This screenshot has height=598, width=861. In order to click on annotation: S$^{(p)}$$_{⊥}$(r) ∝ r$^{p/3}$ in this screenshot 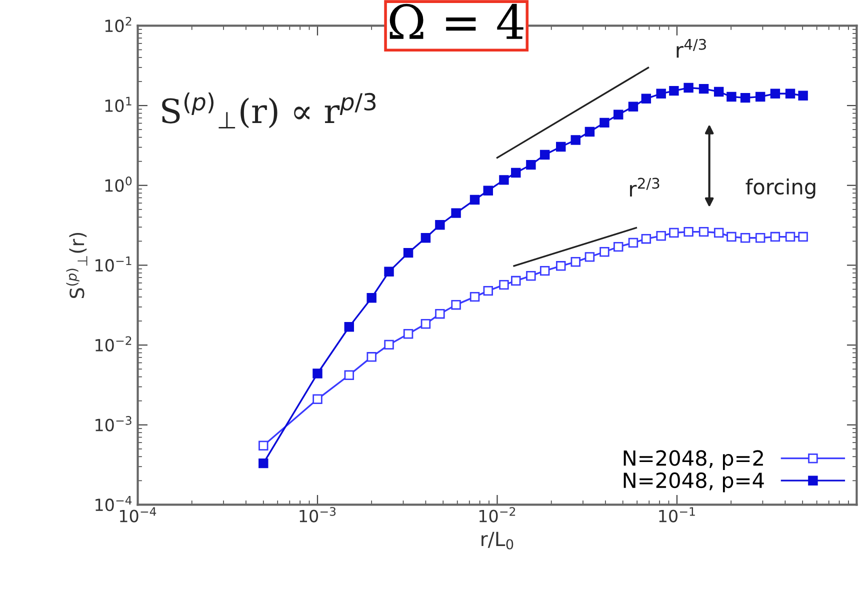, I will do `click(269, 110)`.